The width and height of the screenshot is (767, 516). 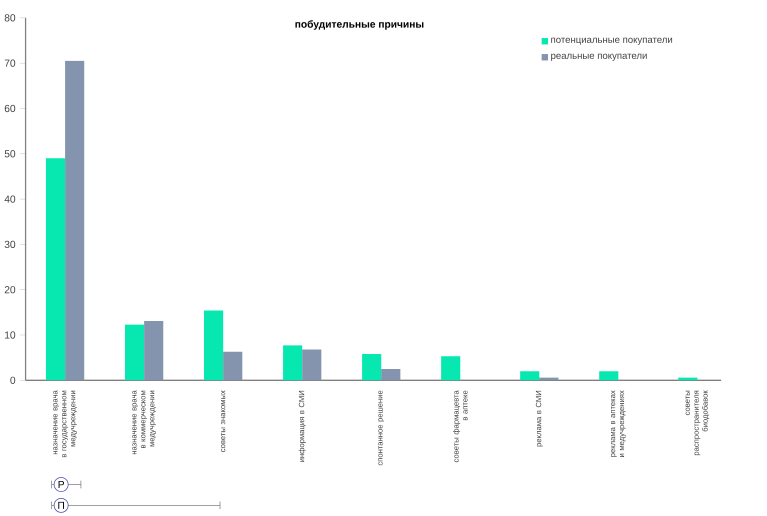 What do you see at coordinates (10, 18) in the screenshot?
I see `y-tick-label: 80` at bounding box center [10, 18].